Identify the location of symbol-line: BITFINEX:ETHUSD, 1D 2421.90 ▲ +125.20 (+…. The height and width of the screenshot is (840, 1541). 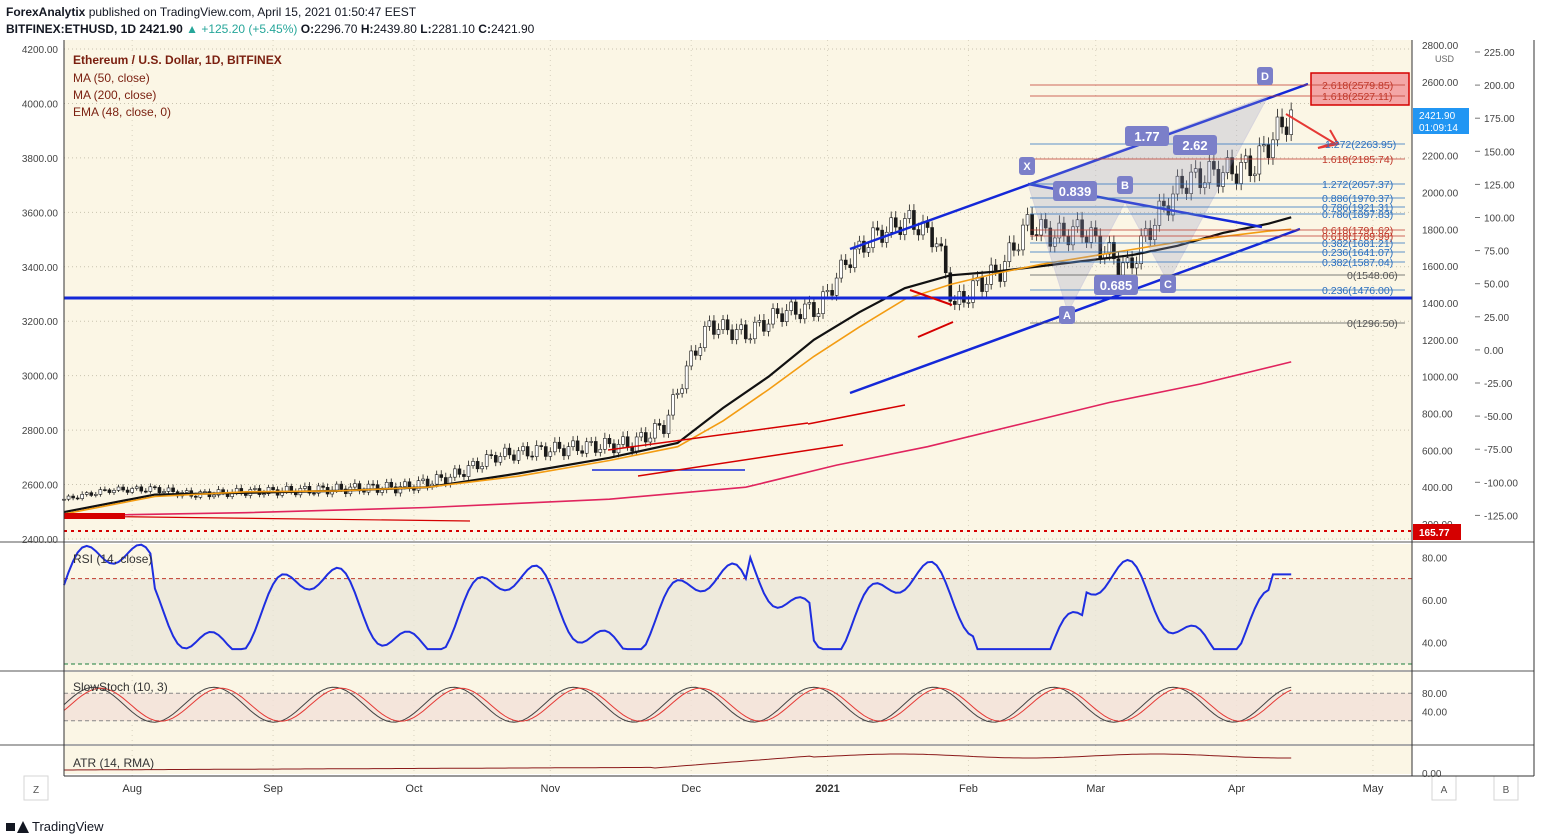
(270, 29).